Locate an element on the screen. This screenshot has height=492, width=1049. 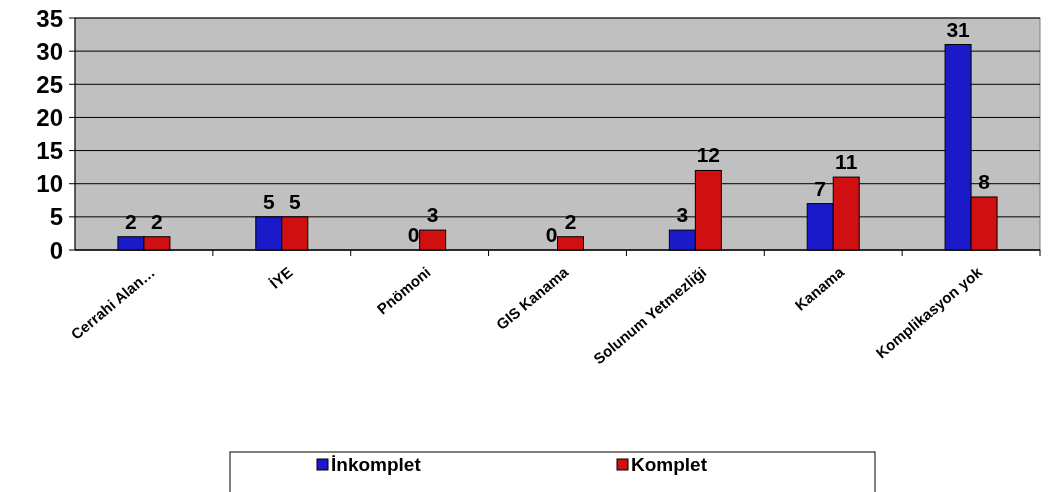
data-label: 31 is located at coordinates (958, 29).